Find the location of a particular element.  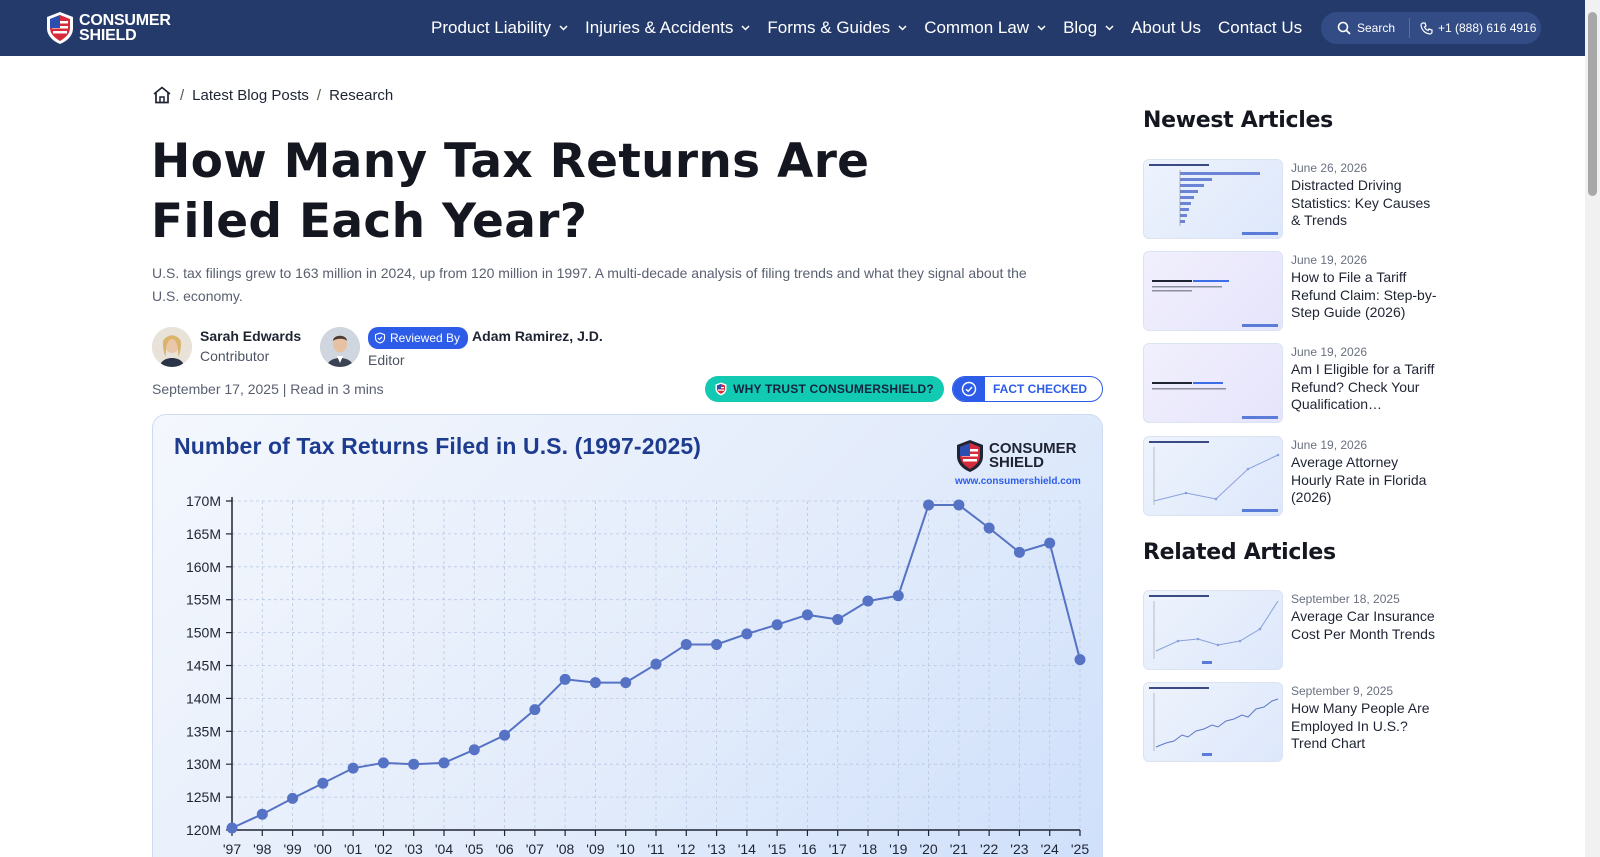

nav-forms-guides: Forms & Guides is located at coordinates (837, 28).